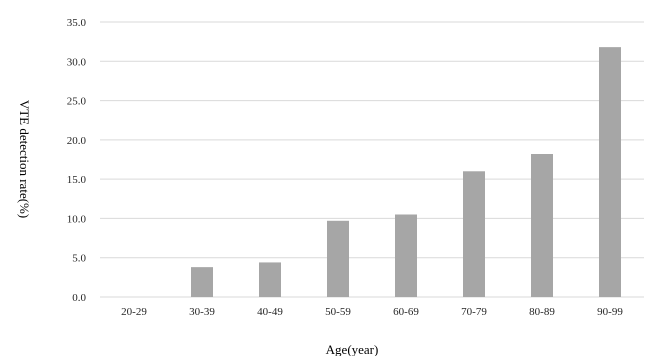  Describe the element at coordinates (352, 349) in the screenshot. I see `x-axis-title: Age(year)` at that location.